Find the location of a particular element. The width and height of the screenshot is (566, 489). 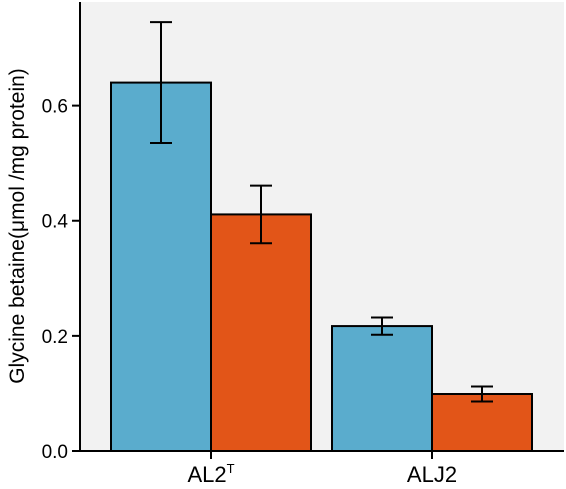

y-tick-label: 0.2 is located at coordinates (55, 337).